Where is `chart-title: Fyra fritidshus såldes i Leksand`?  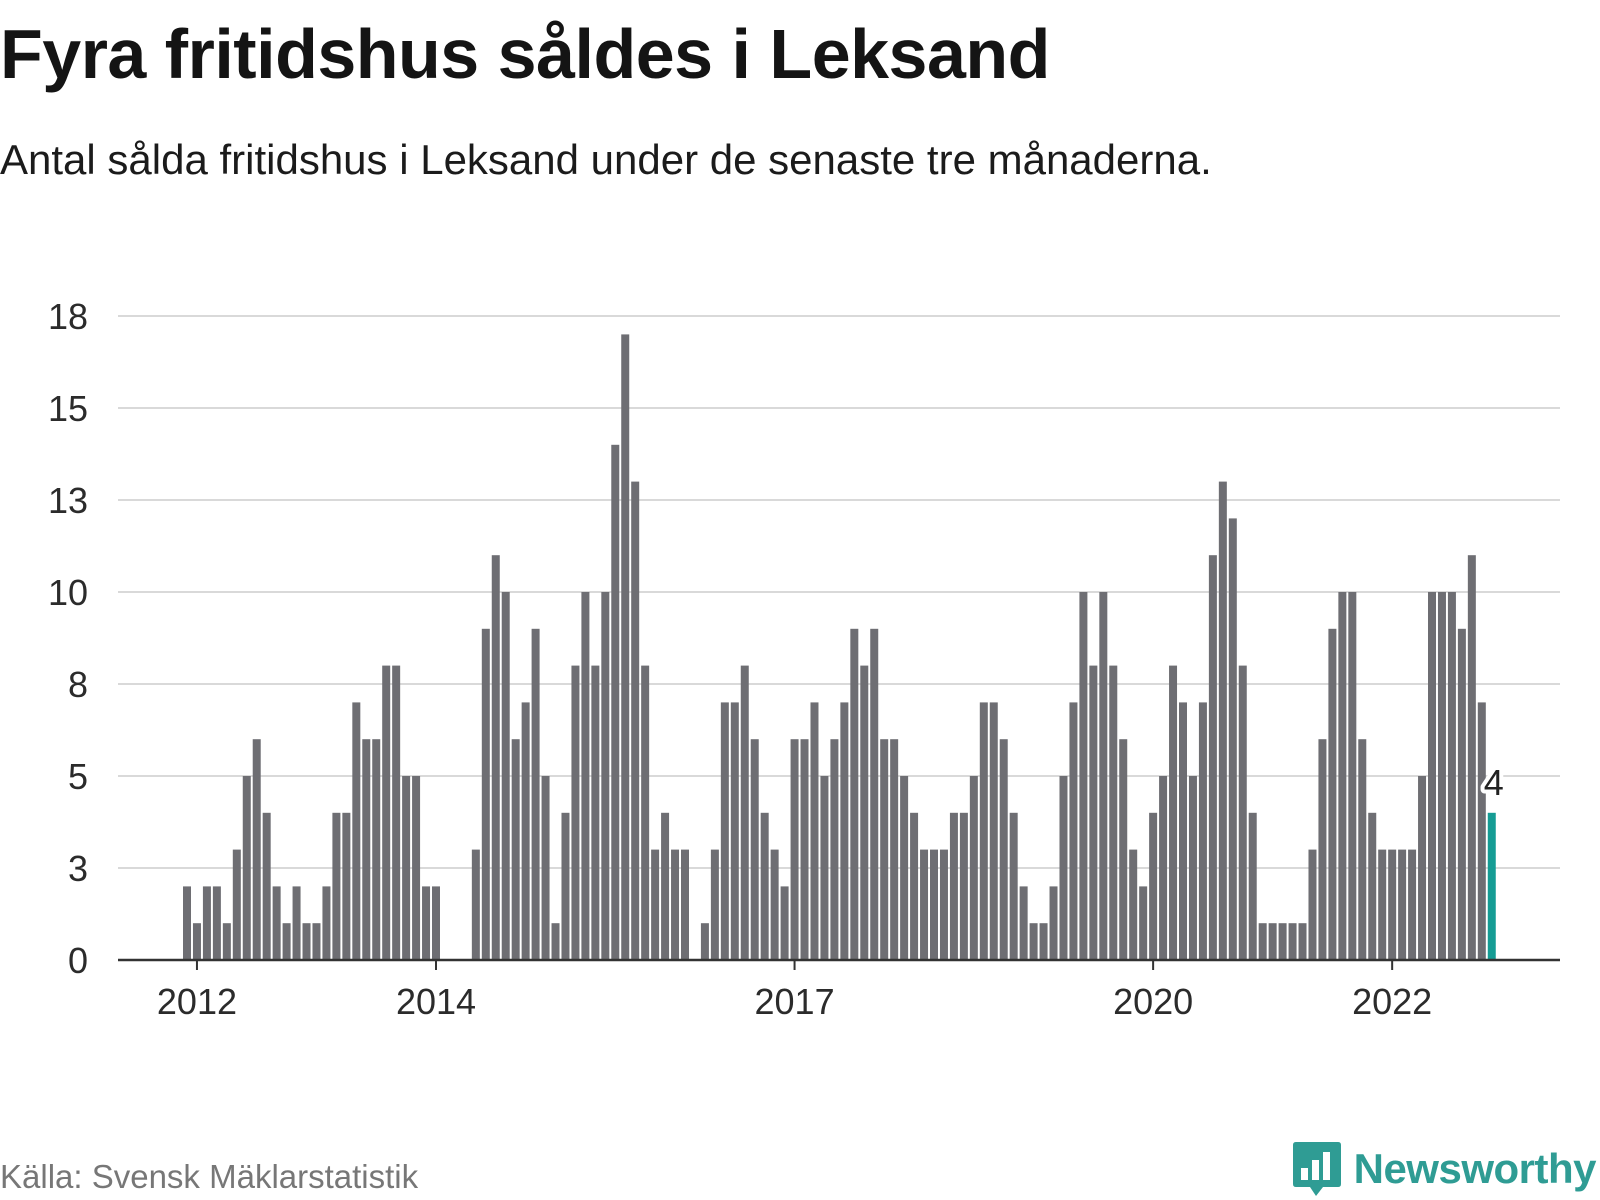 chart-title: Fyra fritidshus såldes i Leksand is located at coordinates (525, 54).